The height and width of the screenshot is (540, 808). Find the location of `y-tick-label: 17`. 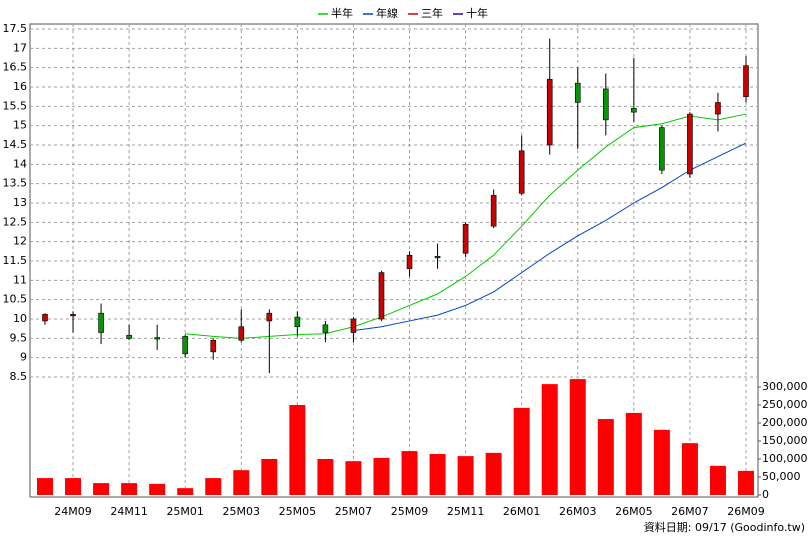

y-tick-label: 17 is located at coordinates (20, 47).